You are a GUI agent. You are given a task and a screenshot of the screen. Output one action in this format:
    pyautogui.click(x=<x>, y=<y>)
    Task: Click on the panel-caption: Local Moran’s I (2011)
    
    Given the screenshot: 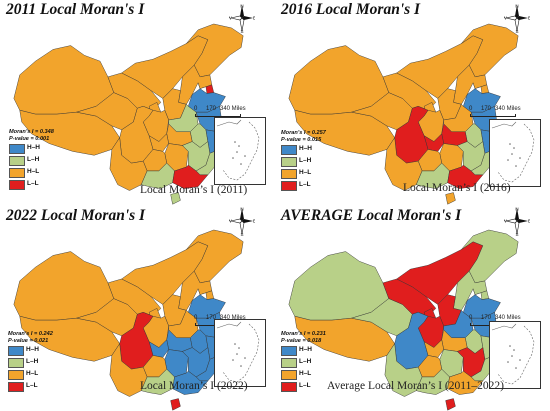 What is the action you would take?
    pyautogui.click(x=194, y=190)
    